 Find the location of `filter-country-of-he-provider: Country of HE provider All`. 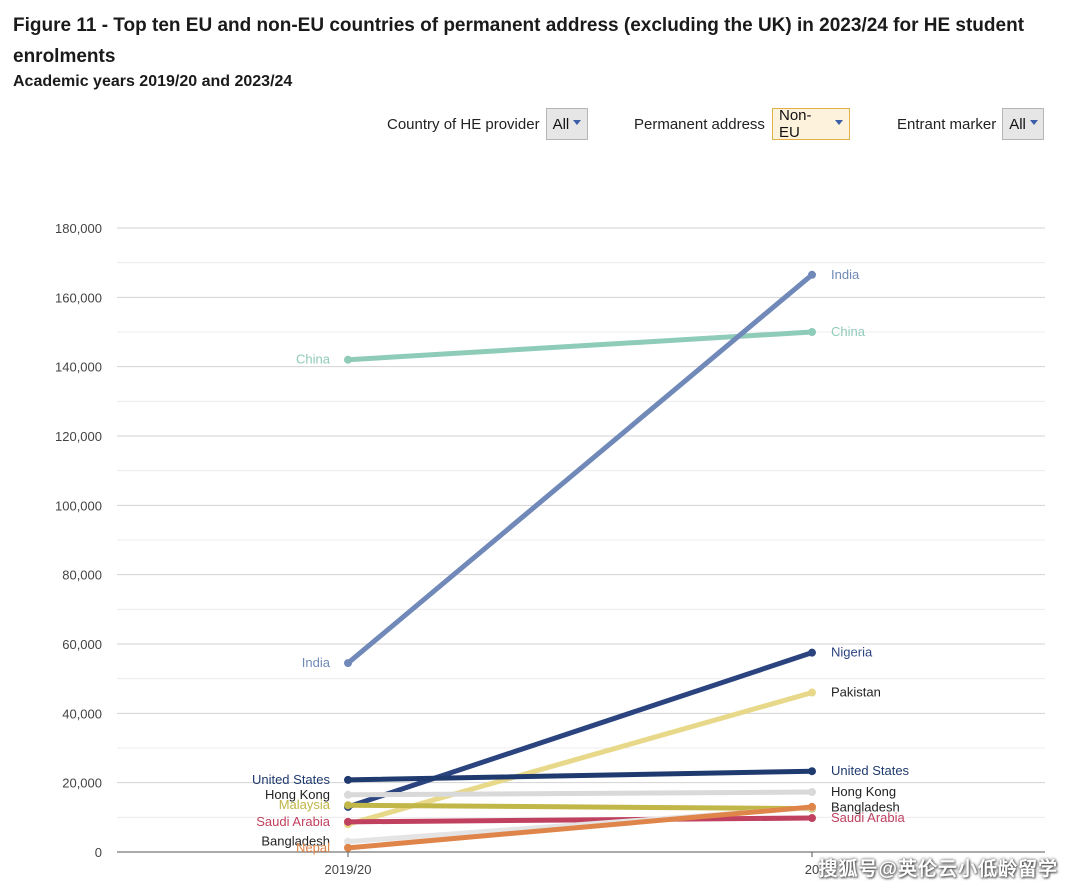

filter-country-of-he-provider: Country of HE provider All is located at coordinates (487, 124).